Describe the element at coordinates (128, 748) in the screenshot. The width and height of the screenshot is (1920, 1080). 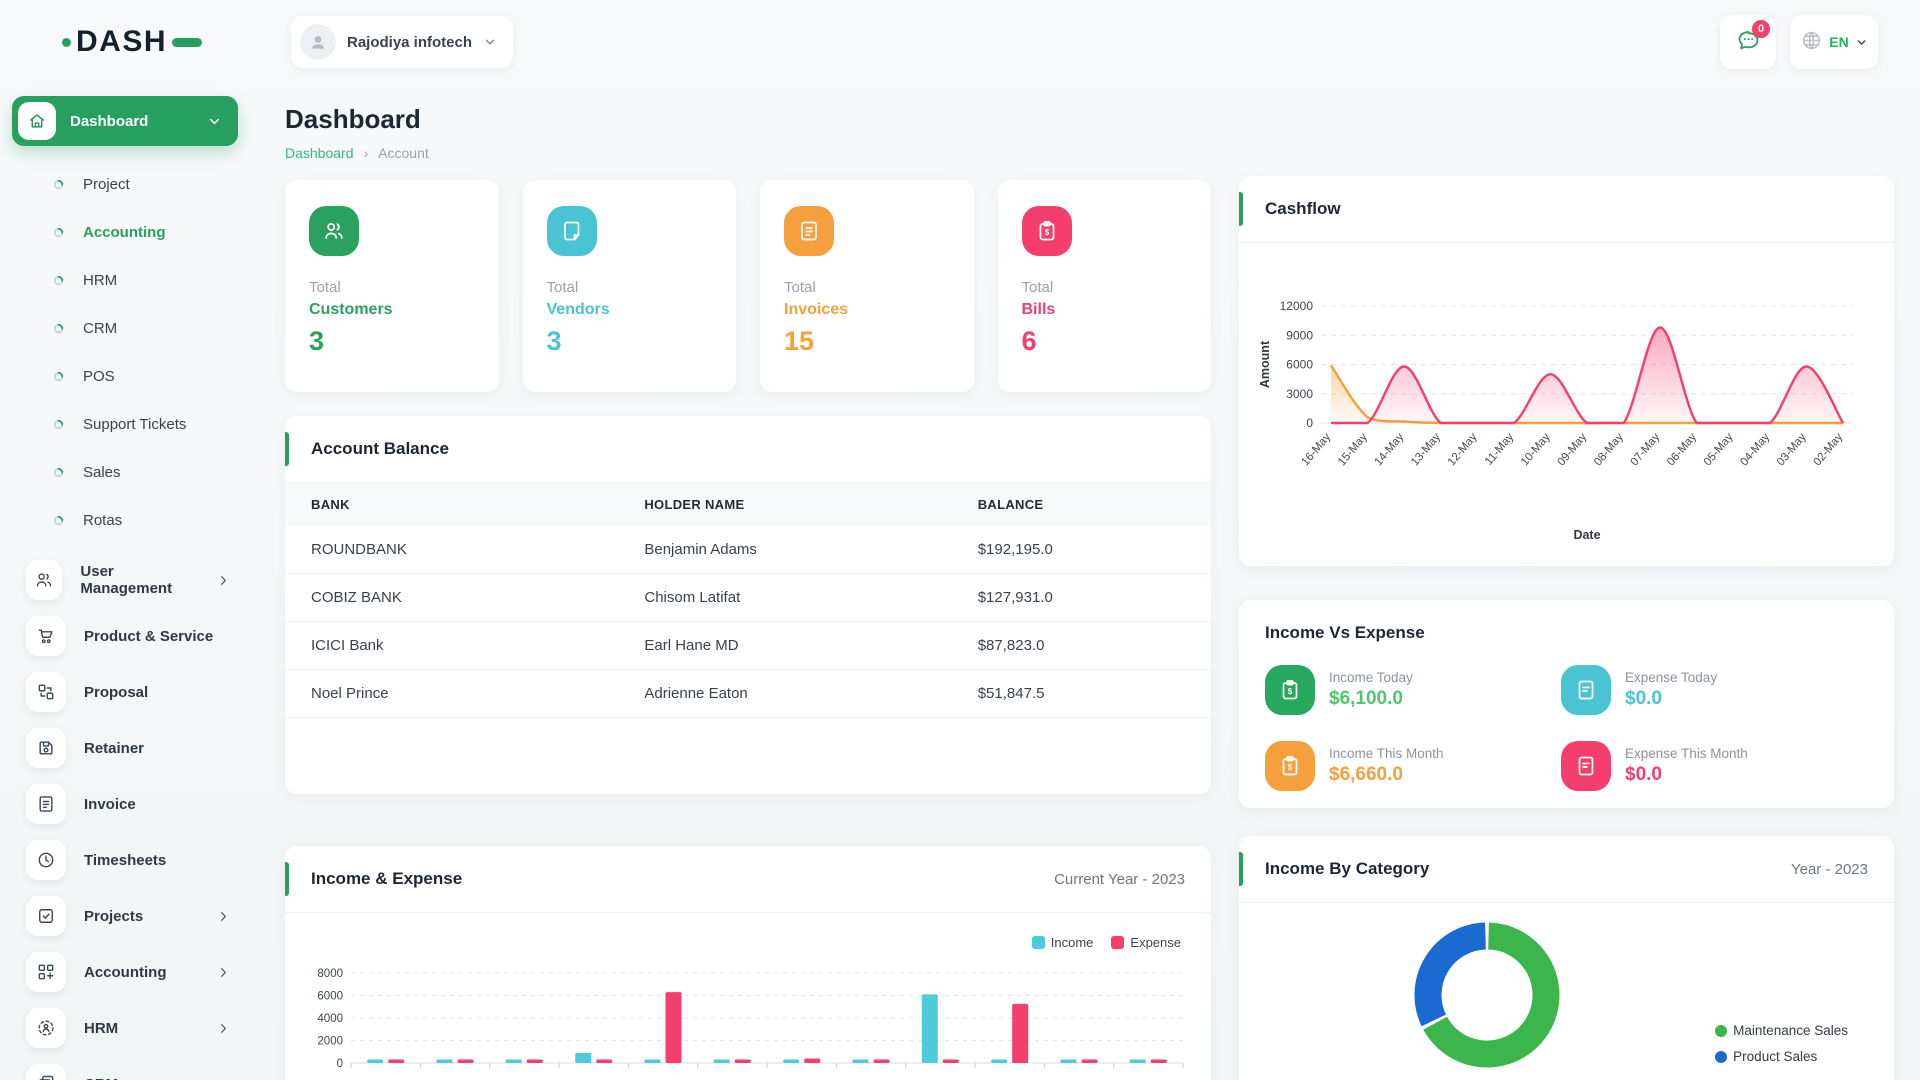
I see `sidebar-item-retainer: Retainer` at that location.